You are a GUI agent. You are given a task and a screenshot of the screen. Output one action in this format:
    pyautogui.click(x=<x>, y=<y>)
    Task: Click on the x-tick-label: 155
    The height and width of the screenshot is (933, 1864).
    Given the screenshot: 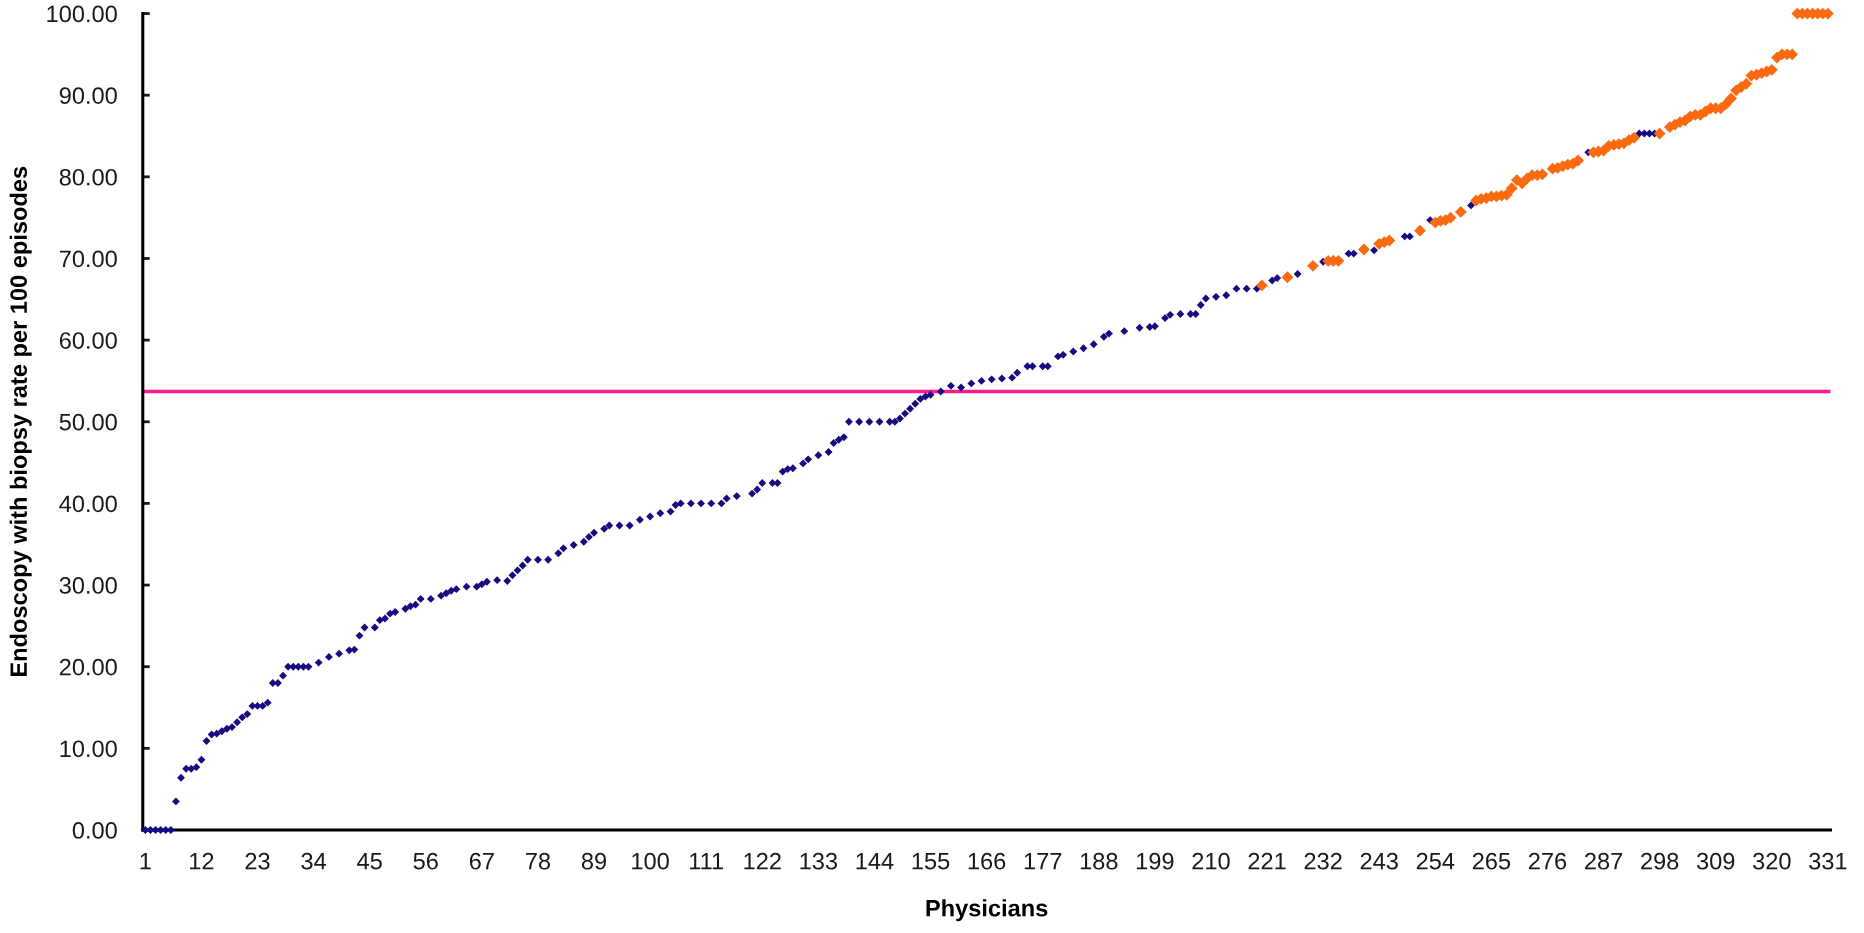 What is the action you would take?
    pyautogui.click(x=931, y=861)
    